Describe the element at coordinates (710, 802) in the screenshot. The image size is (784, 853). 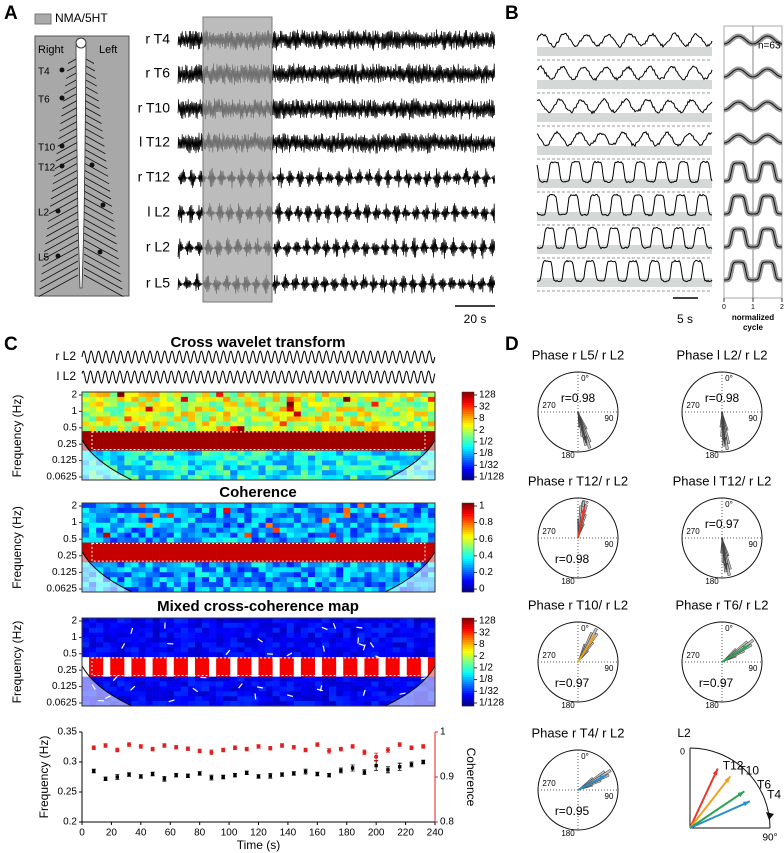
I see `mean-phase-arrow` at that location.